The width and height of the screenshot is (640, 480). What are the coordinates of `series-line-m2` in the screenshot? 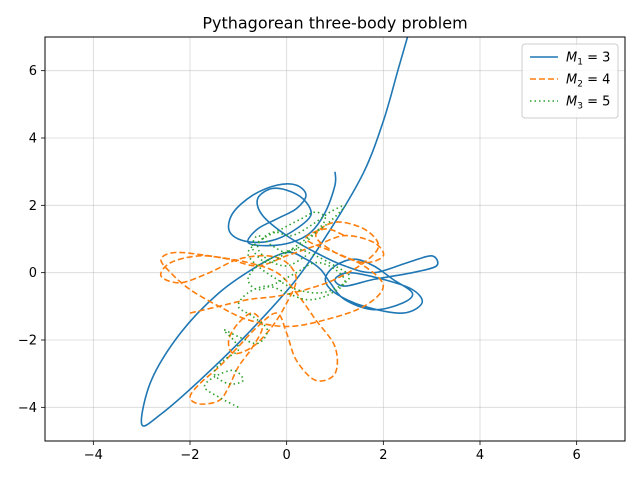 It's located at (272, 313).